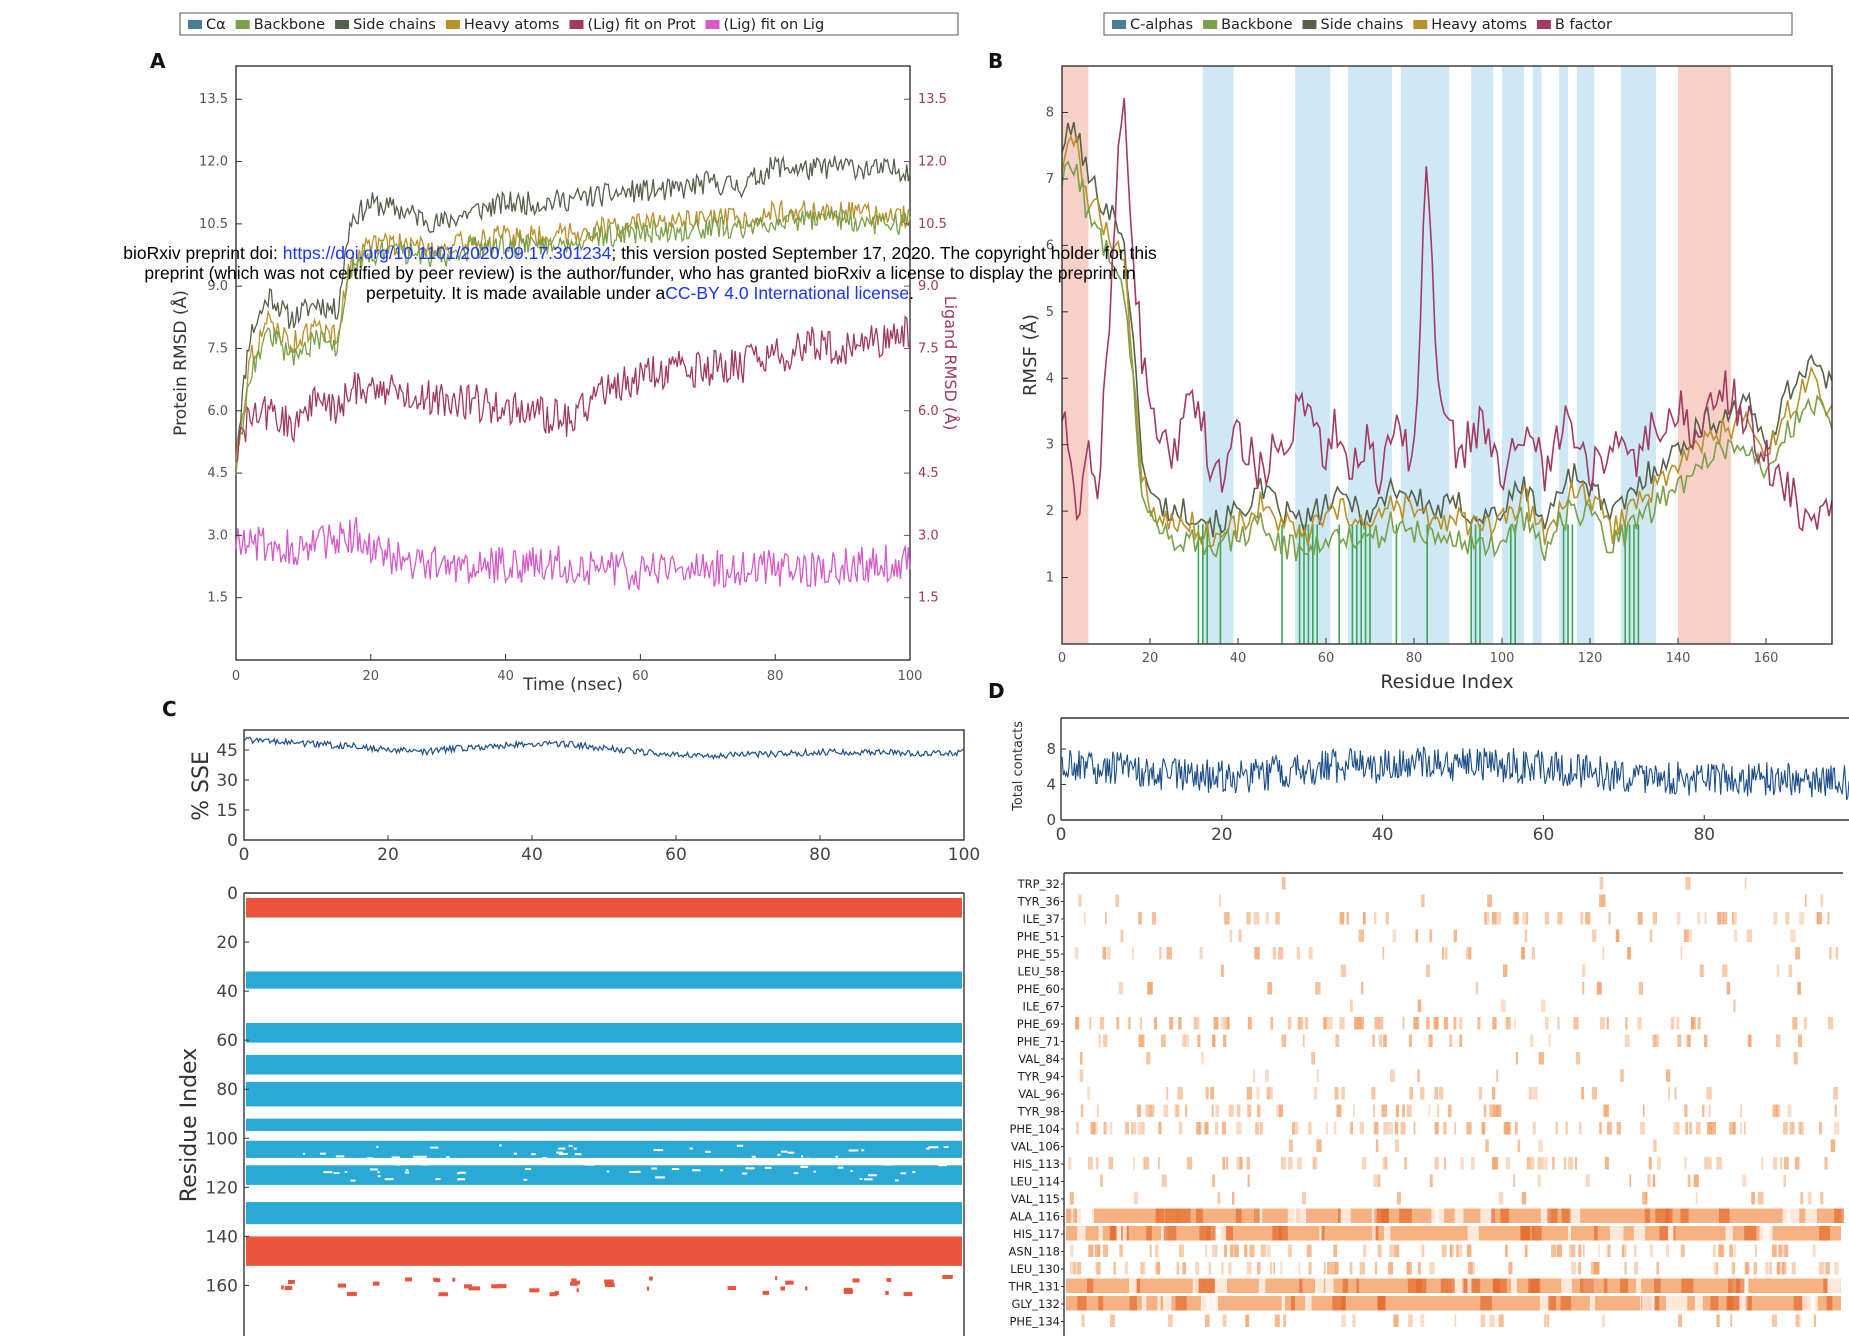  I want to click on license-link: CC-BY 4.0 International license, so click(787, 293).